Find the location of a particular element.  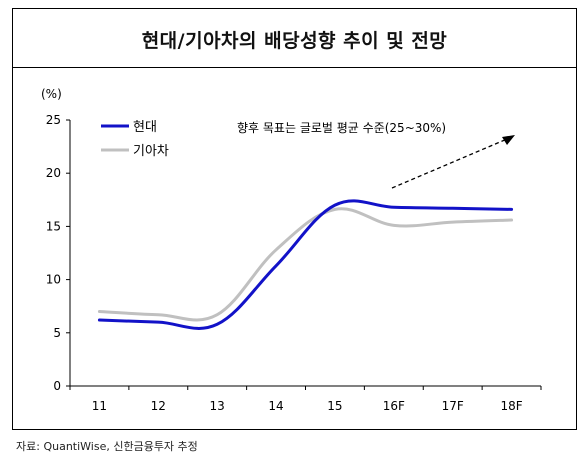

y-tick-label: 25 is located at coordinates (53, 120).